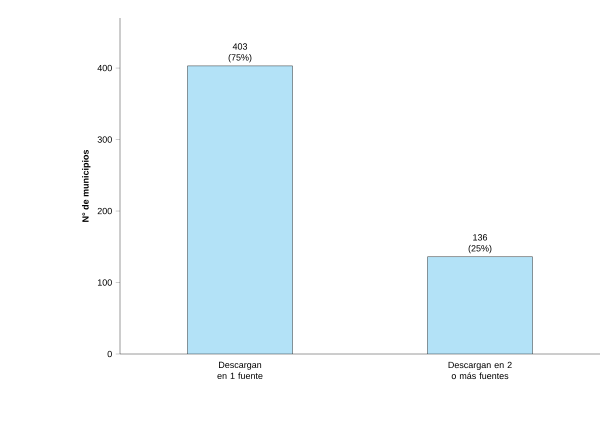  Describe the element at coordinates (110, 354) in the screenshot. I see `y-tick-label: 0` at that location.